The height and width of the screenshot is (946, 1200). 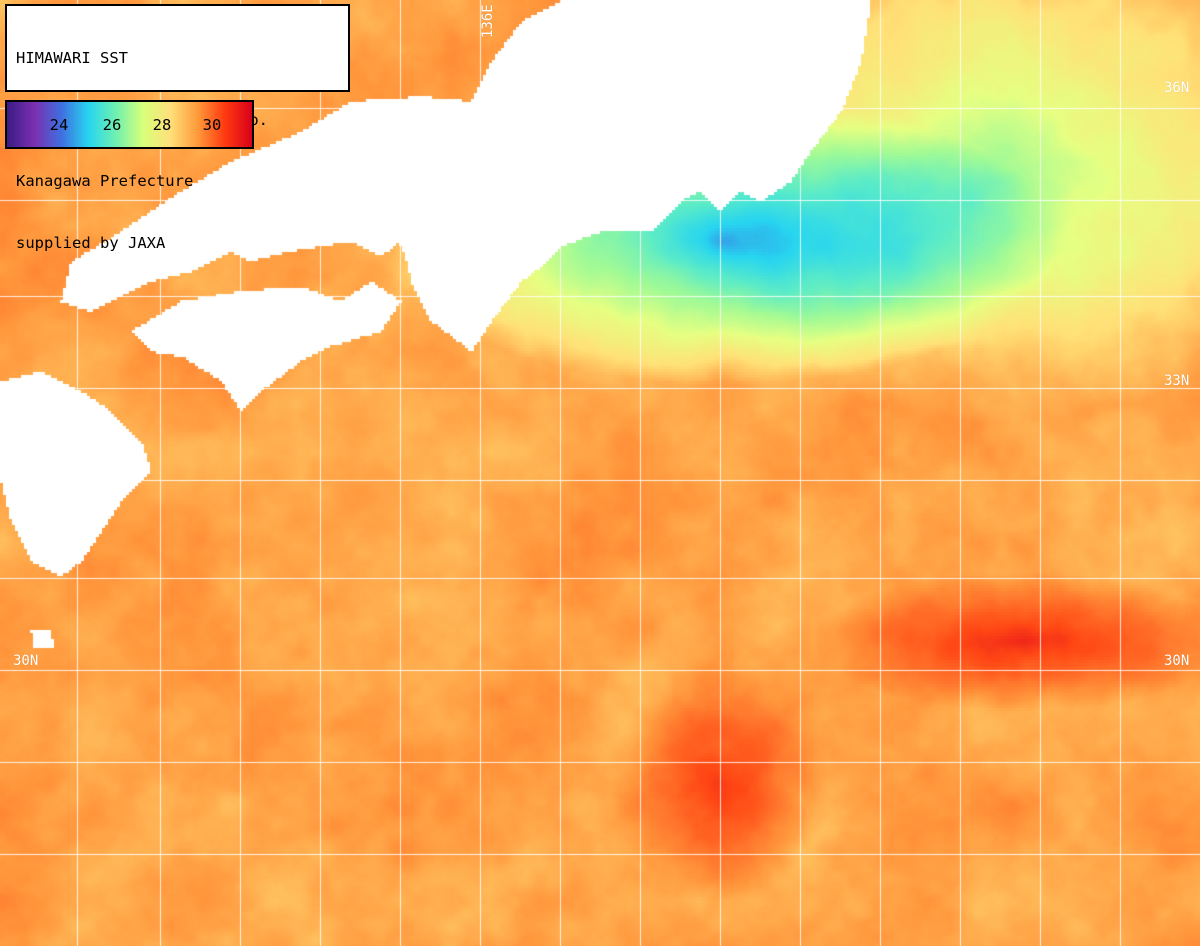 What do you see at coordinates (162, 125) in the screenshot?
I see `colorbar-tick-28: 28` at bounding box center [162, 125].